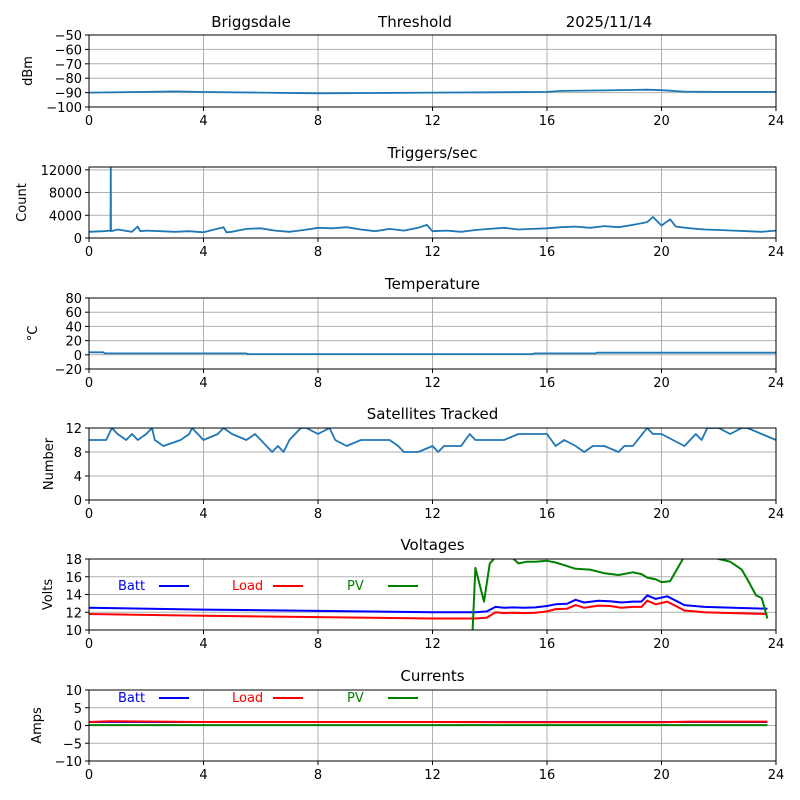 The width and height of the screenshot is (800, 800). What do you see at coordinates (73, 313) in the screenshot?
I see `y-tick-label: 60` at bounding box center [73, 313].